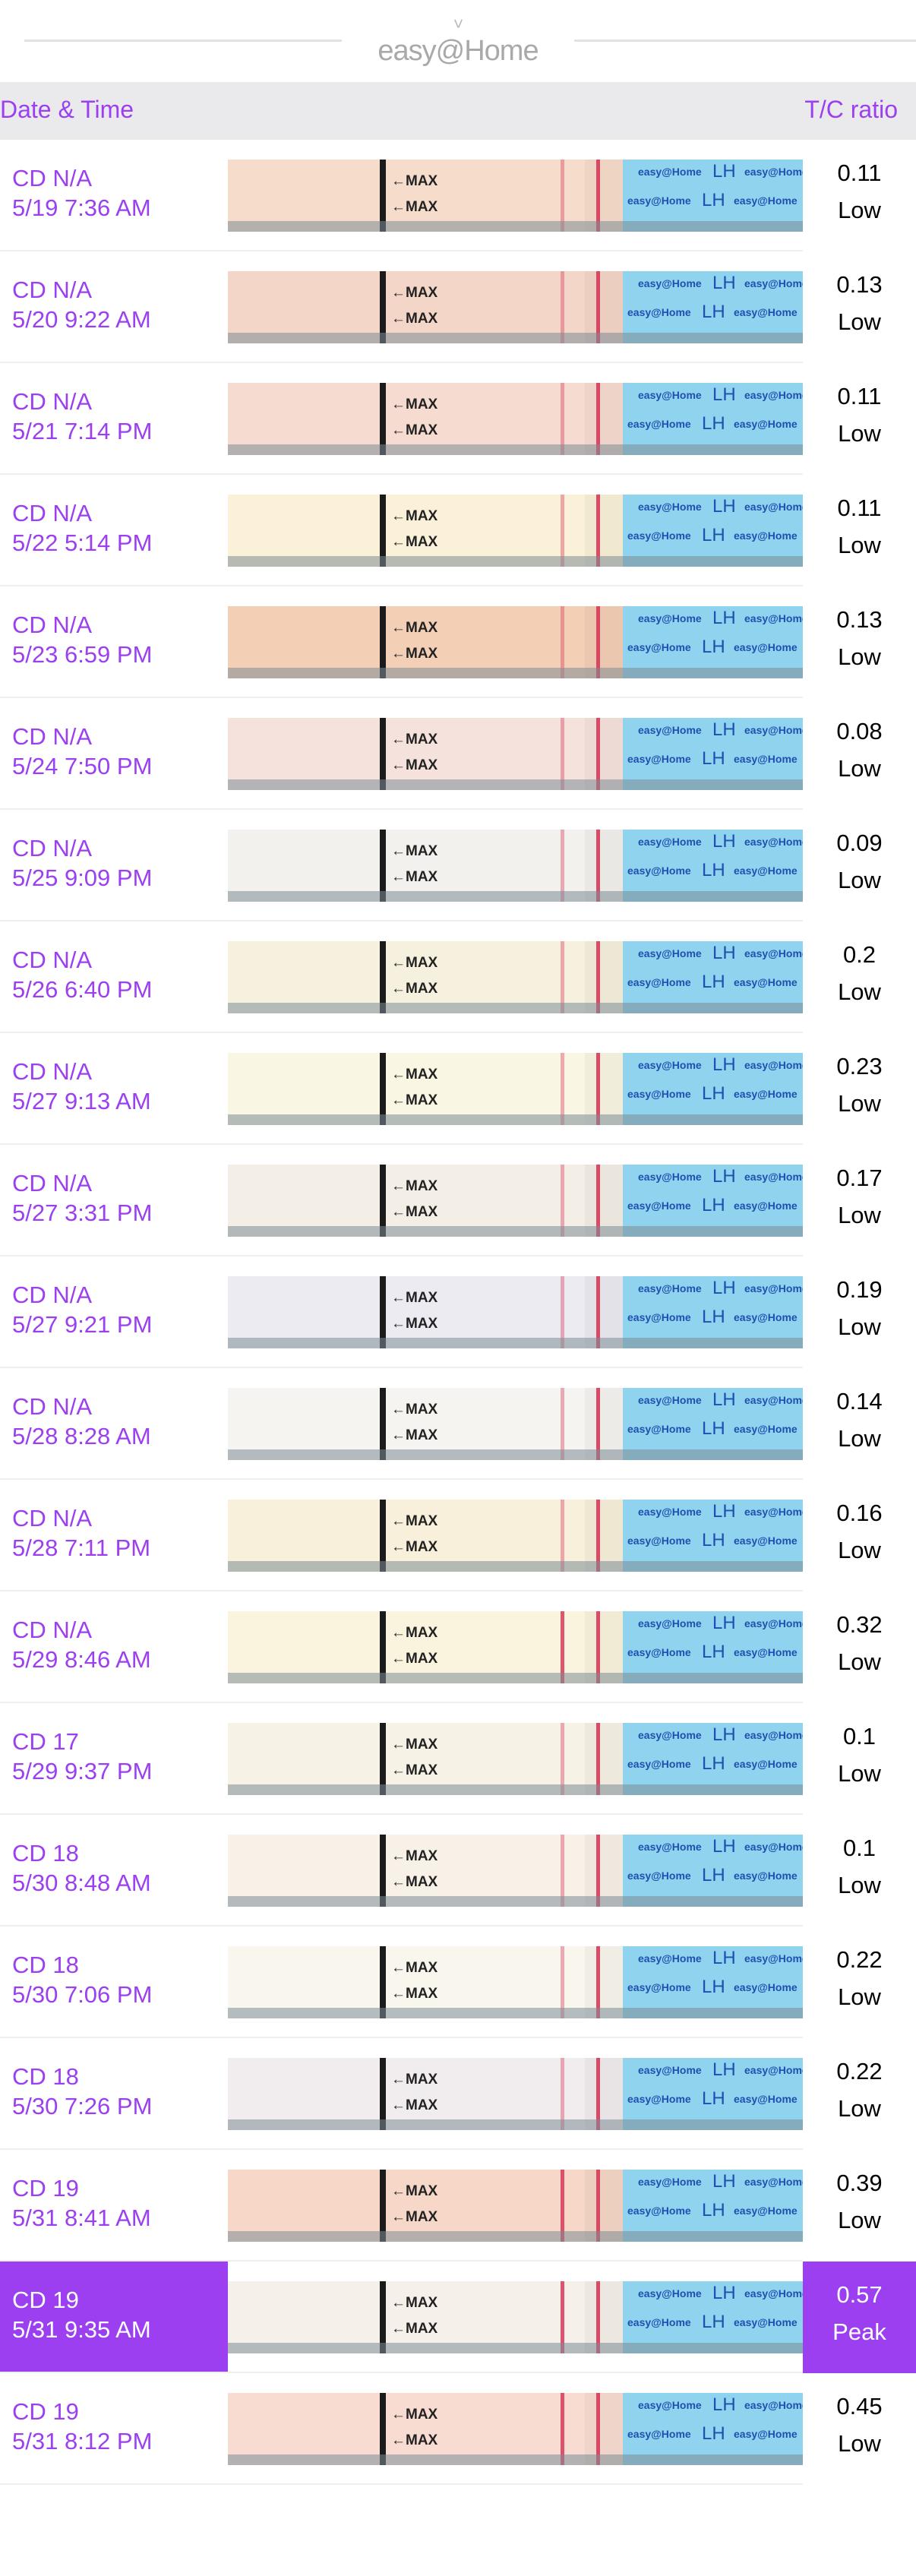 The height and width of the screenshot is (2576, 916). I want to click on sprout-icon: ⱽ, so click(458, 27).